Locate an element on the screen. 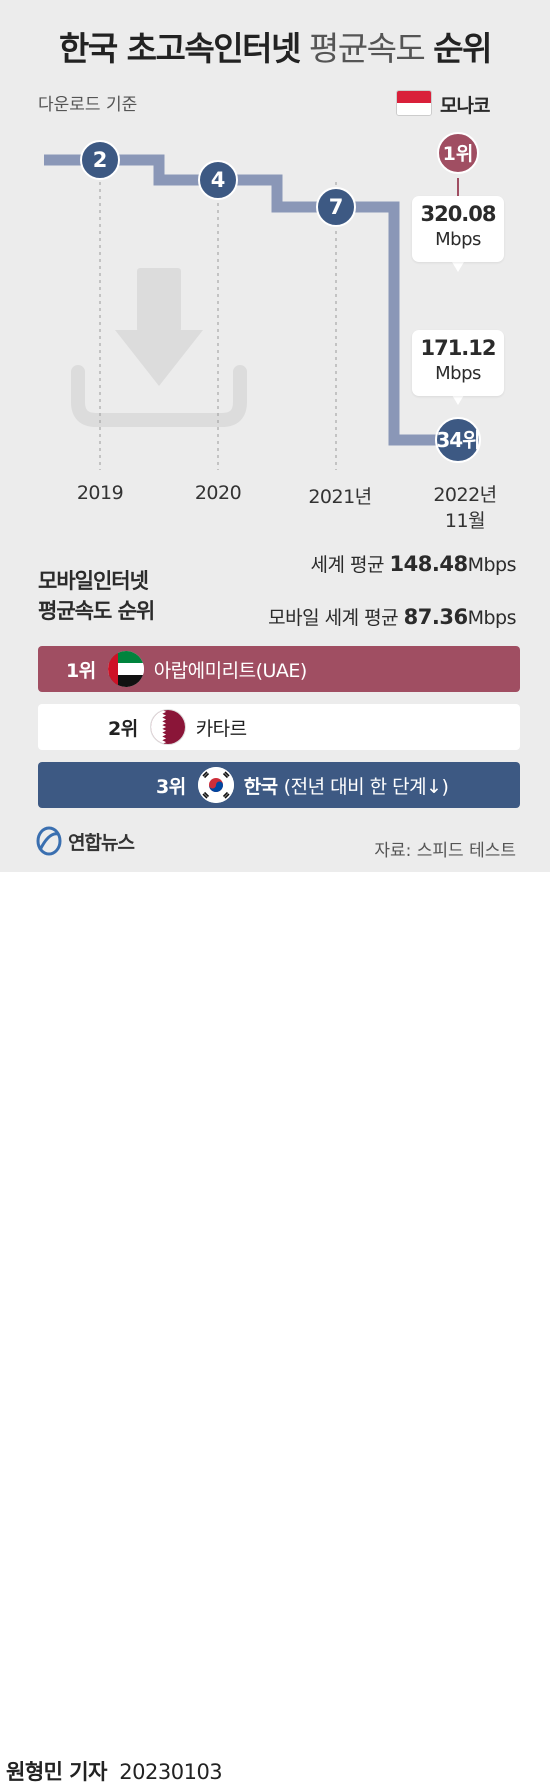  monaco-speed-callout: 320.08 Mbps is located at coordinates (458, 229).